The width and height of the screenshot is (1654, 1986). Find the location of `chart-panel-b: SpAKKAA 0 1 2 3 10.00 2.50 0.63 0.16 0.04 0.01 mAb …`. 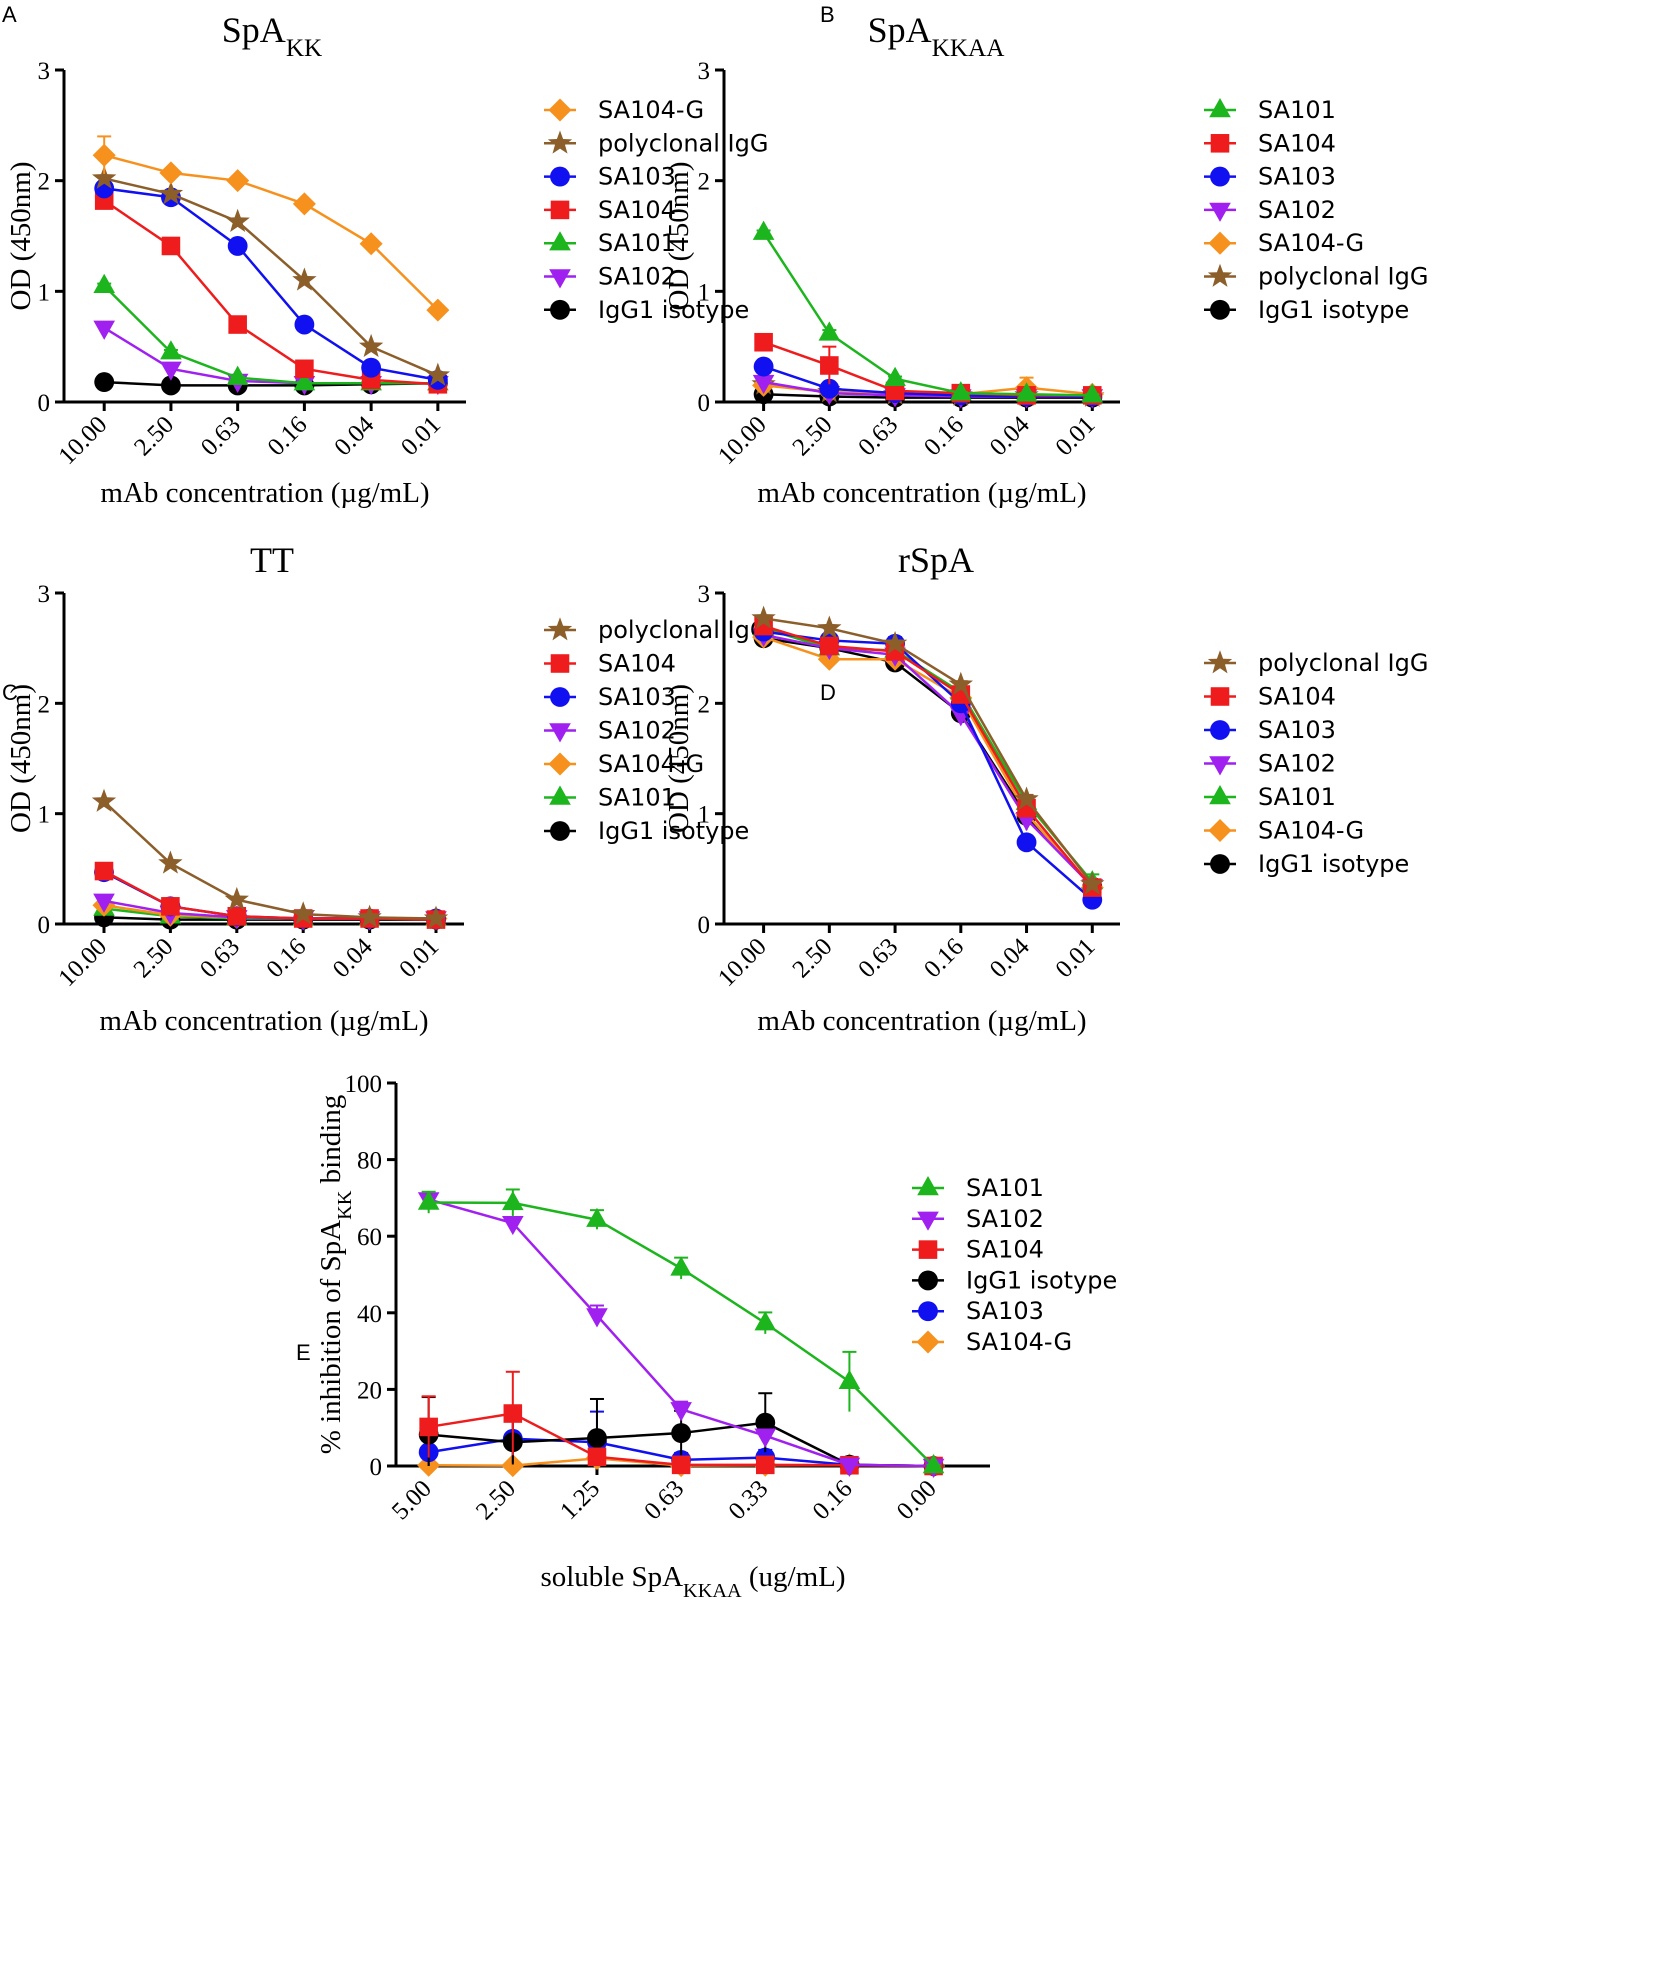

chart-panel-b: SpAKKAA 0 1 2 3 10.00 2.50 0.63 0.16 0.04 0.01 mAb … is located at coordinates (1045, 259).